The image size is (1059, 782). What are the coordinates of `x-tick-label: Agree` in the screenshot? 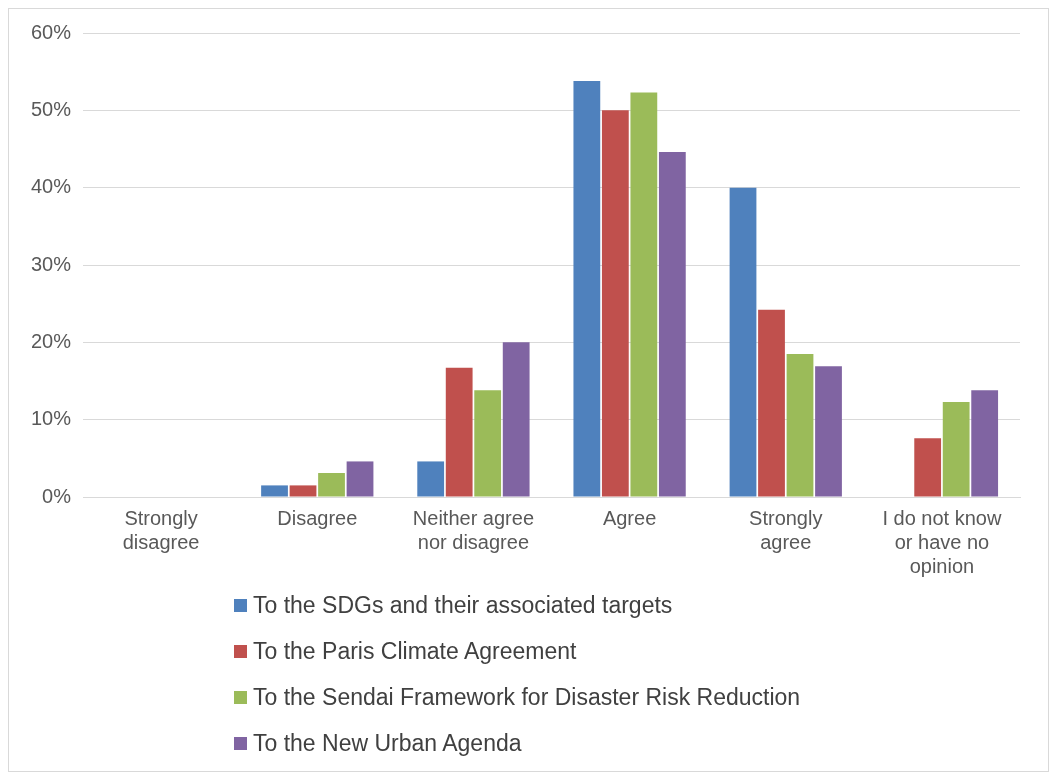 It's located at (629, 517).